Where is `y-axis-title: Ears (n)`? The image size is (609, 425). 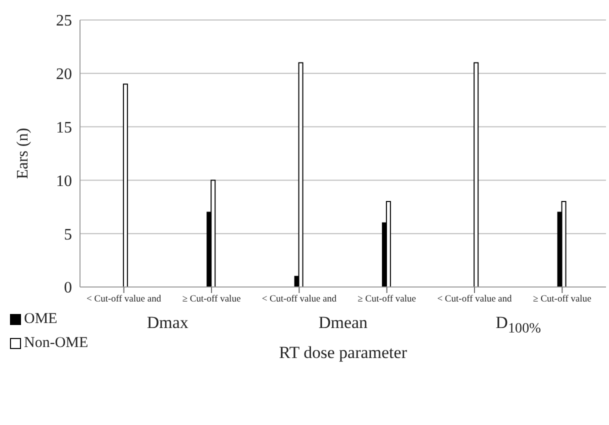
y-axis-title: Ears (n) is located at coordinates (23, 154).